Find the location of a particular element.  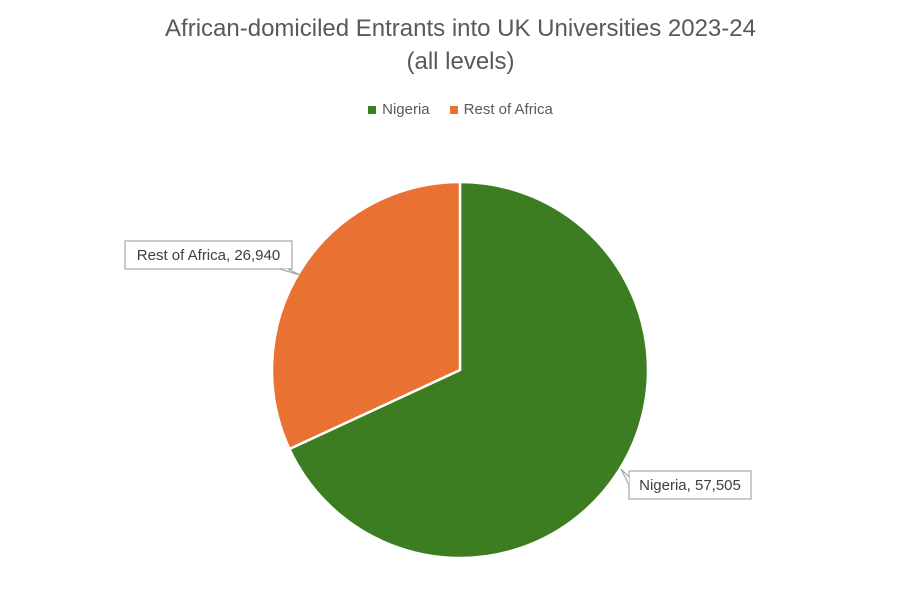

legend: Nigeria Rest of Africa is located at coordinates (460, 109).